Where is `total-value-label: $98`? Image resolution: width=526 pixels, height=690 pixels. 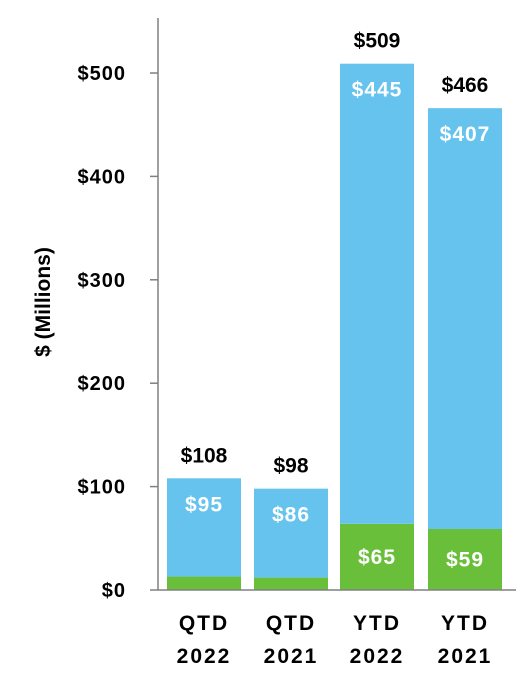
total-value-label: $98 is located at coordinates (290, 466).